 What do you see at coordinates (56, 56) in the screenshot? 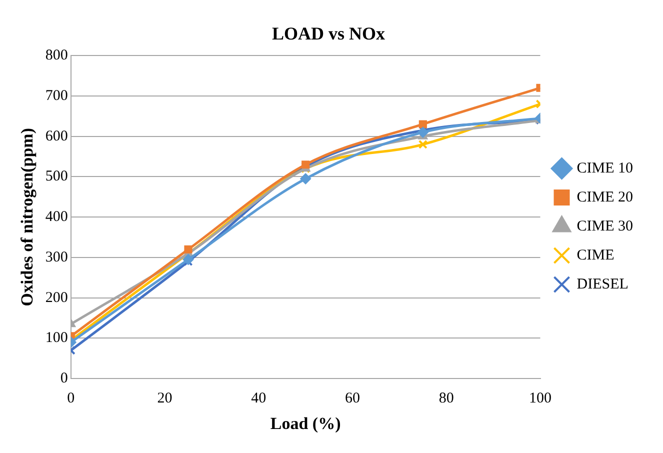
I see `y-tick-label: 800` at bounding box center [56, 56].